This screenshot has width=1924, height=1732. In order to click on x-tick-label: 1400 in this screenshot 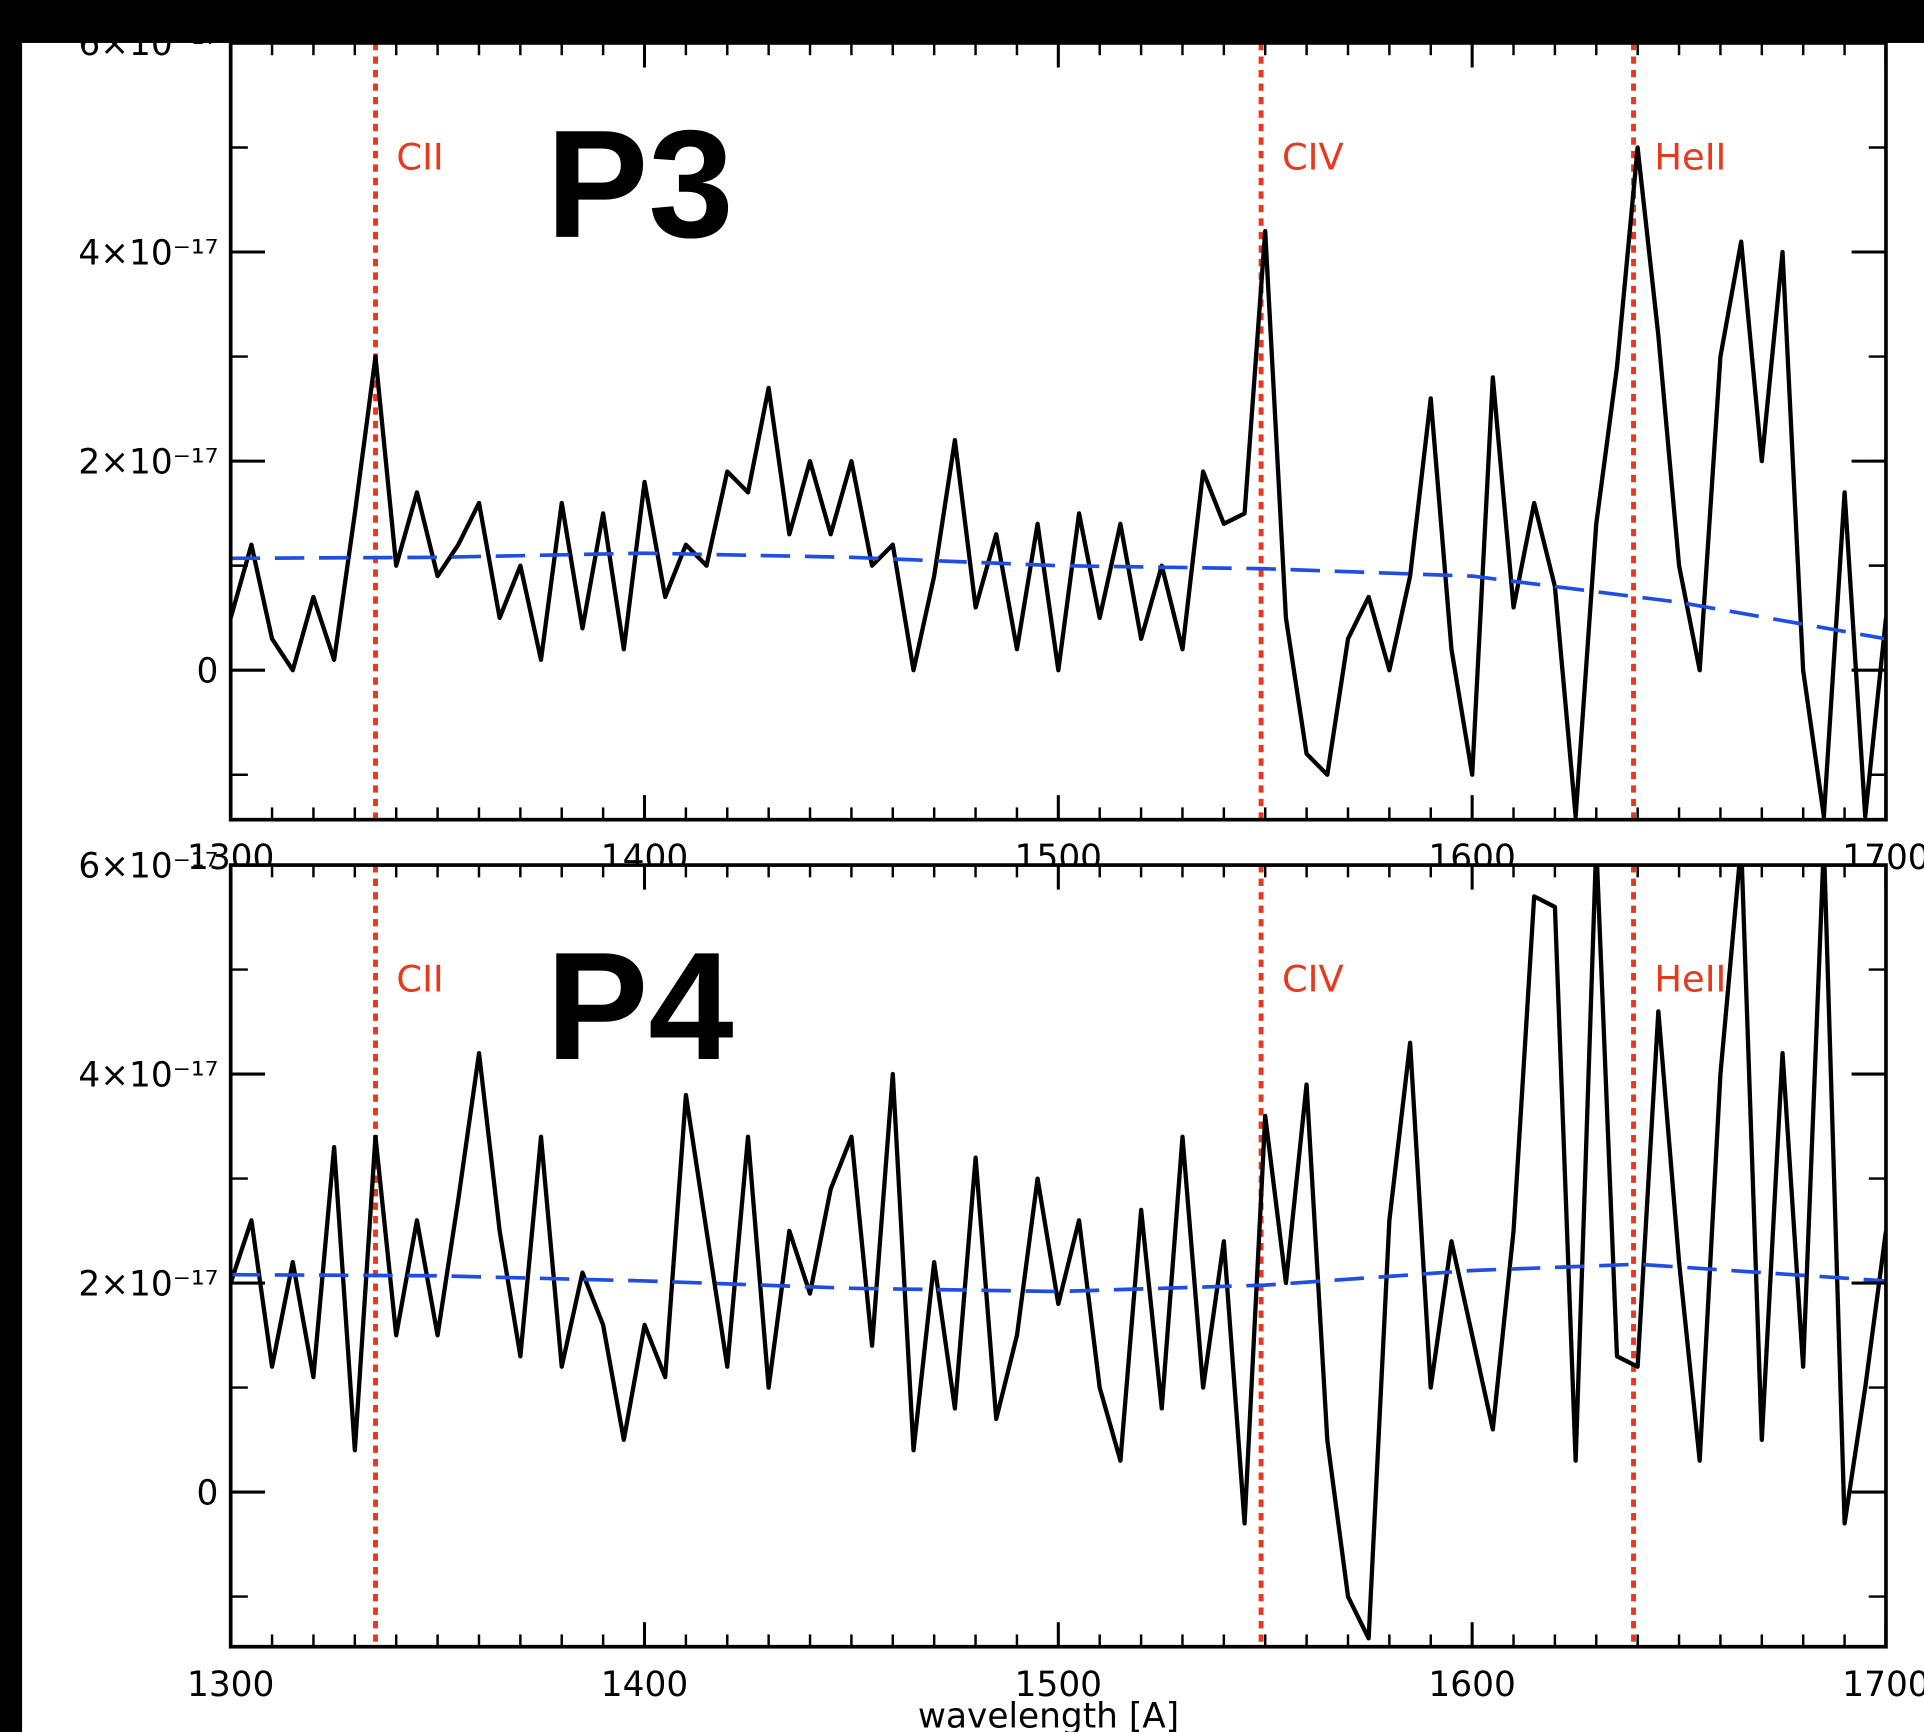, I will do `click(644, 1685)`.